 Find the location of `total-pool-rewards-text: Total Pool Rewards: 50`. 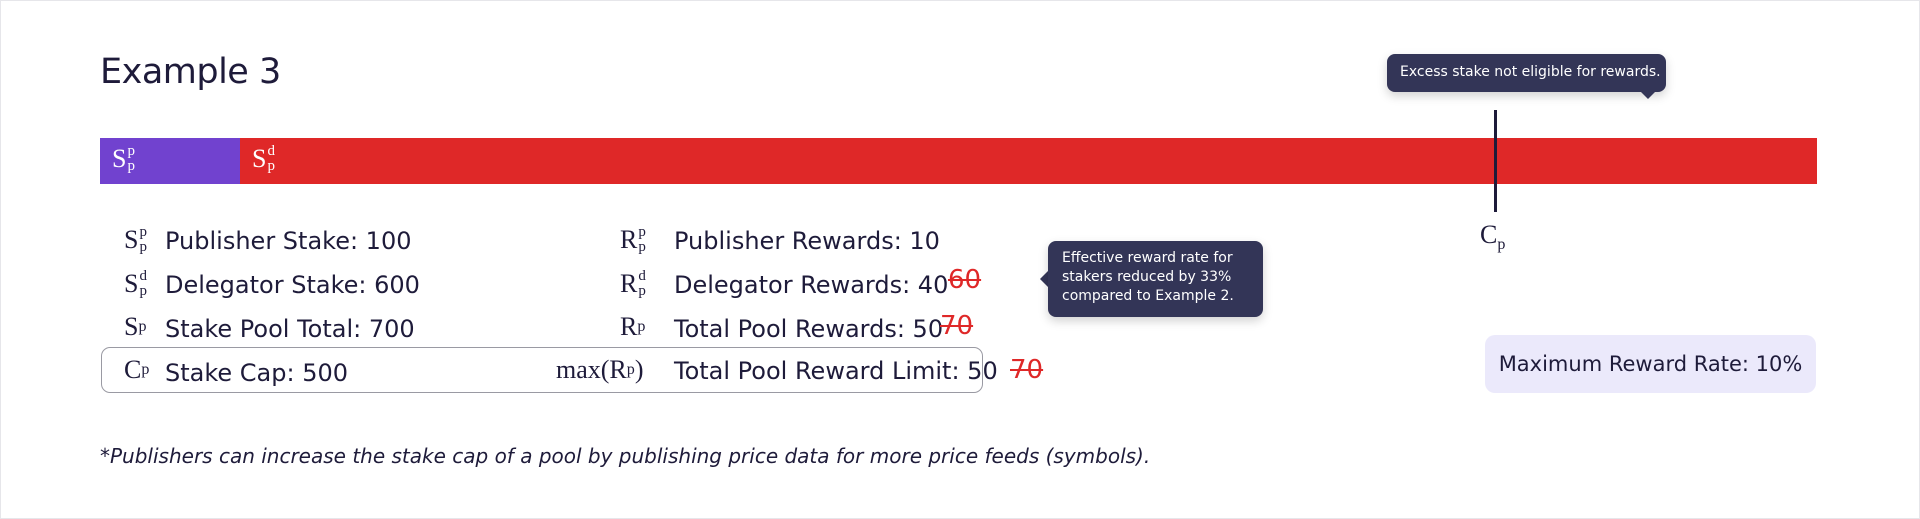

total-pool-rewards-text: Total Pool Rewards: 50 is located at coordinates (809, 329).